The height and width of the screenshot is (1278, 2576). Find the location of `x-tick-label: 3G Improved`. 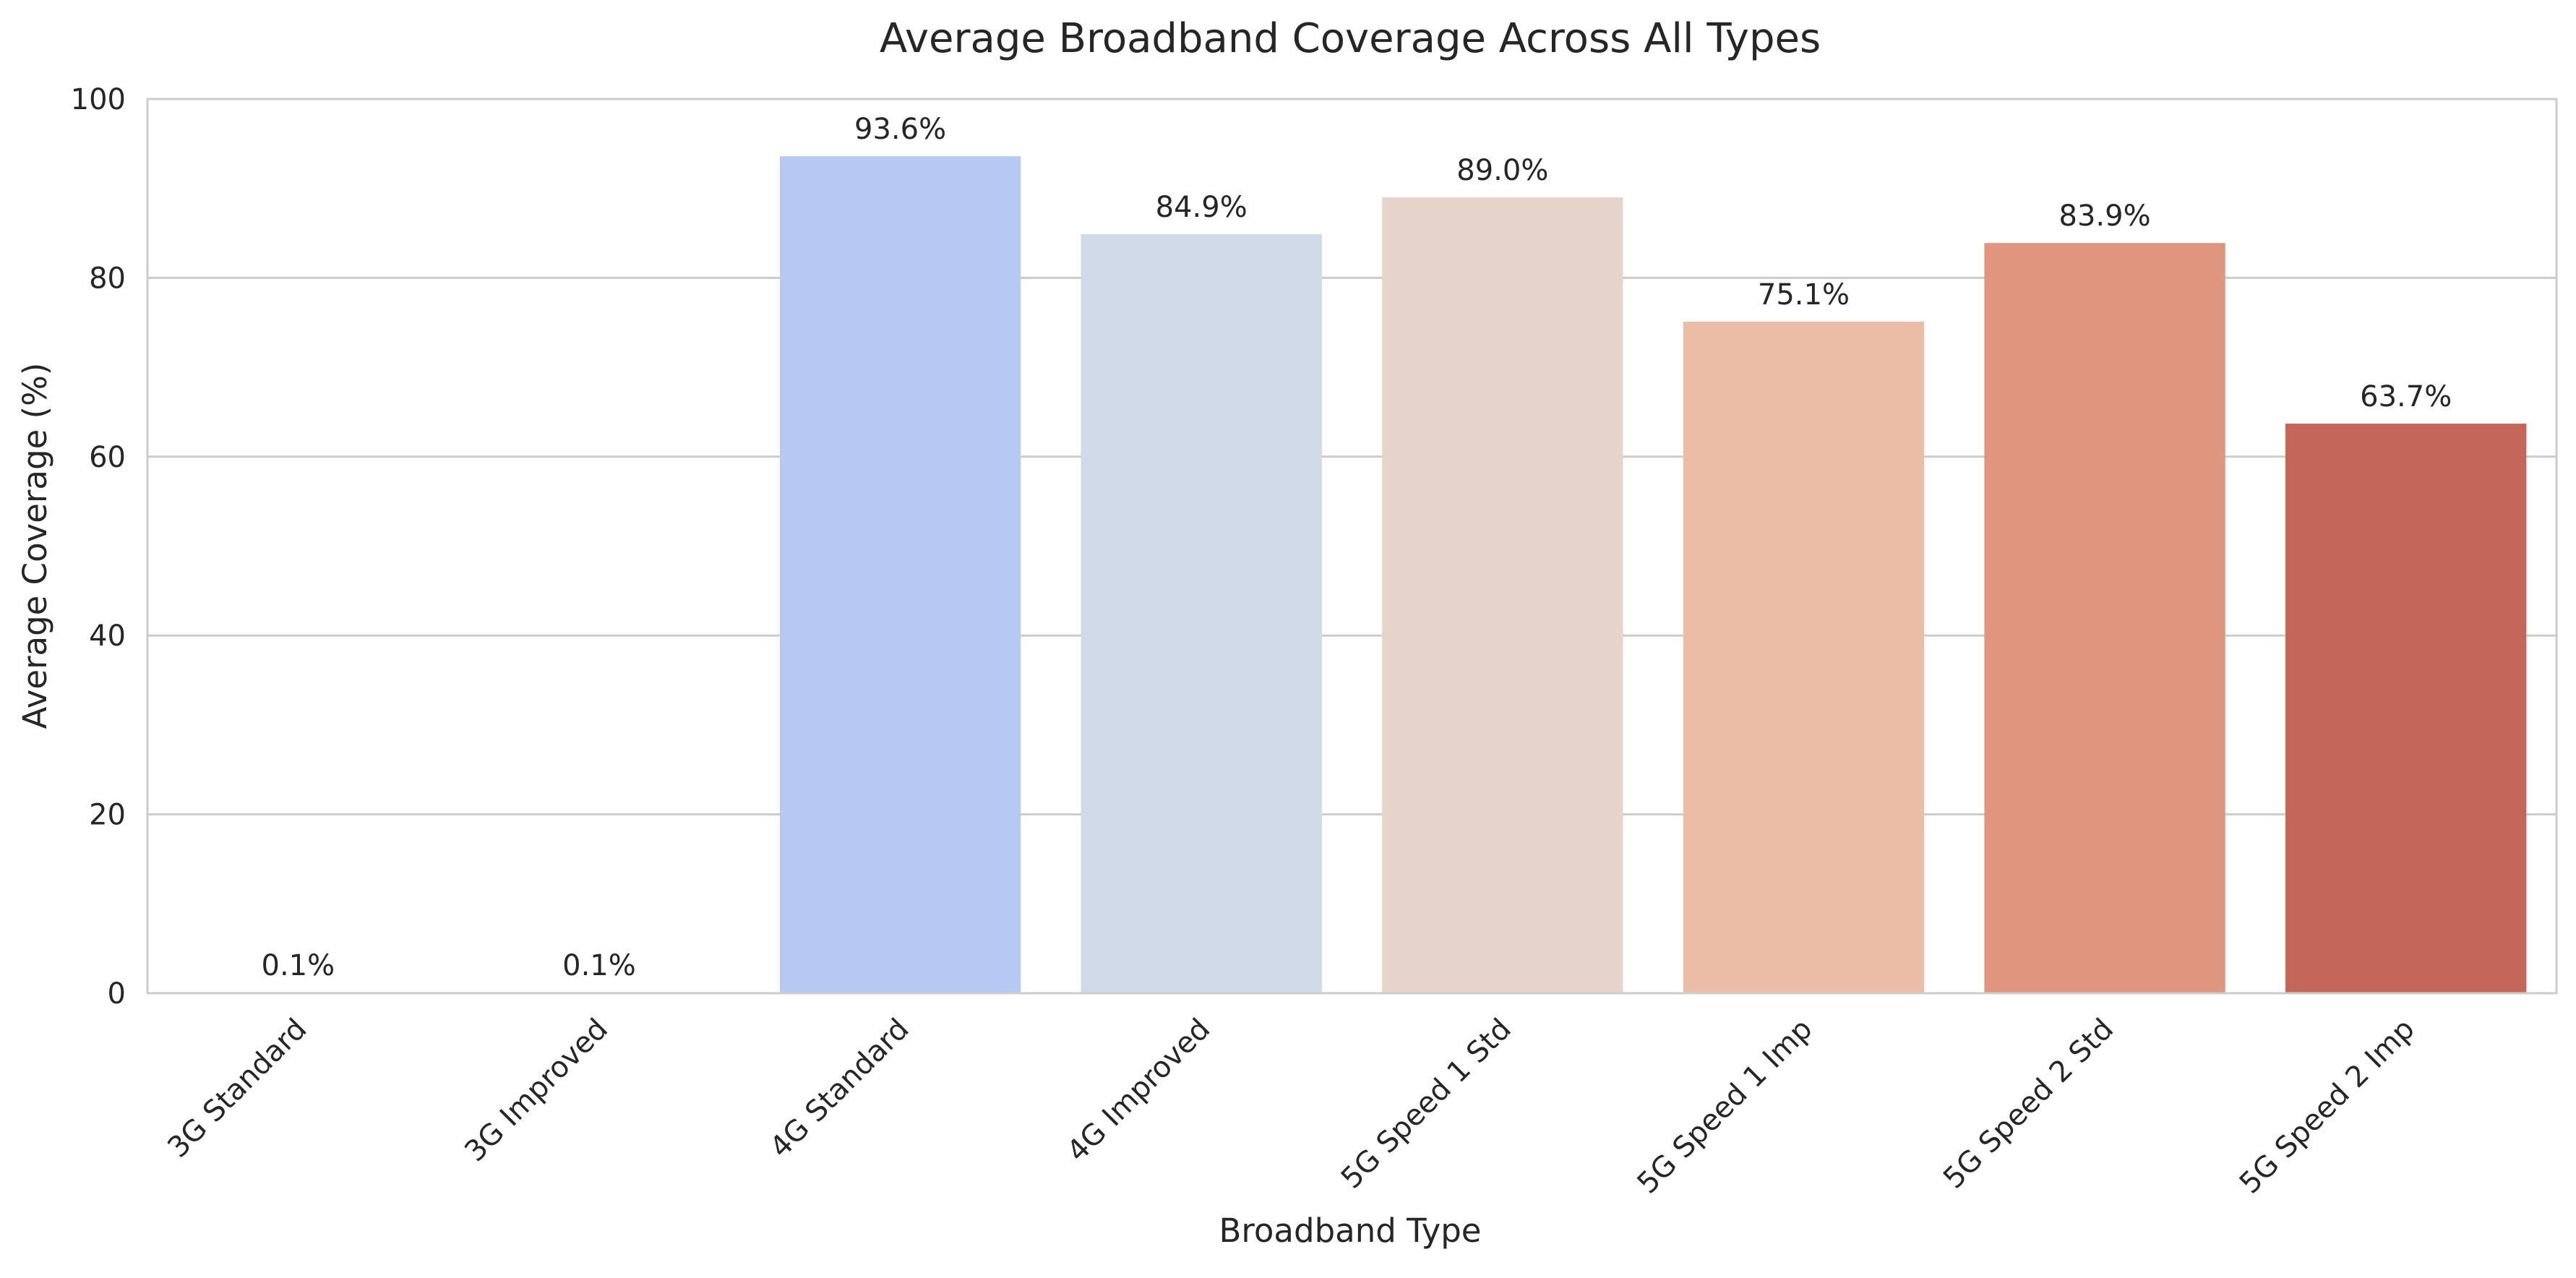

x-tick-label: 3G Improved is located at coordinates (536, 1091).